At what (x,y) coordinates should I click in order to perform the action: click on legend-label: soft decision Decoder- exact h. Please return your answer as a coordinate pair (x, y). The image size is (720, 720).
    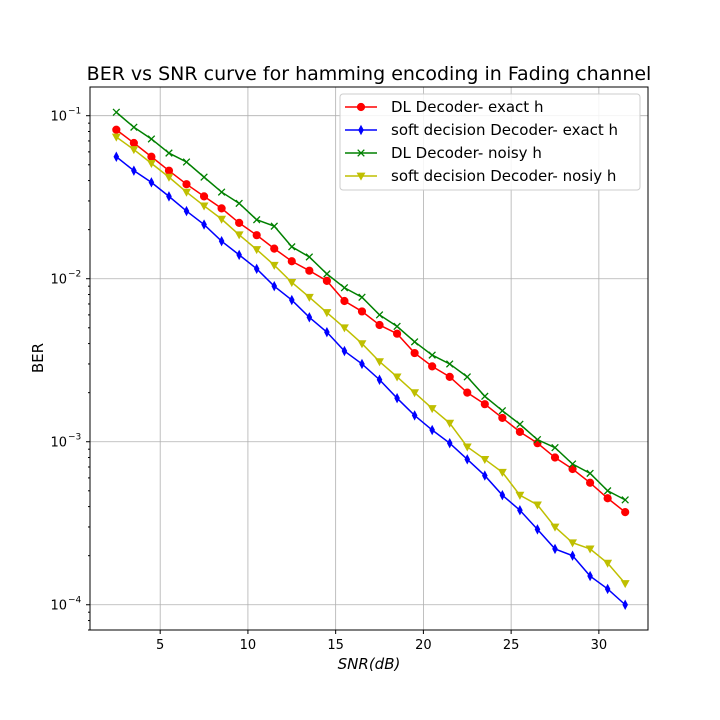
    Looking at the image, I should click on (504, 130).